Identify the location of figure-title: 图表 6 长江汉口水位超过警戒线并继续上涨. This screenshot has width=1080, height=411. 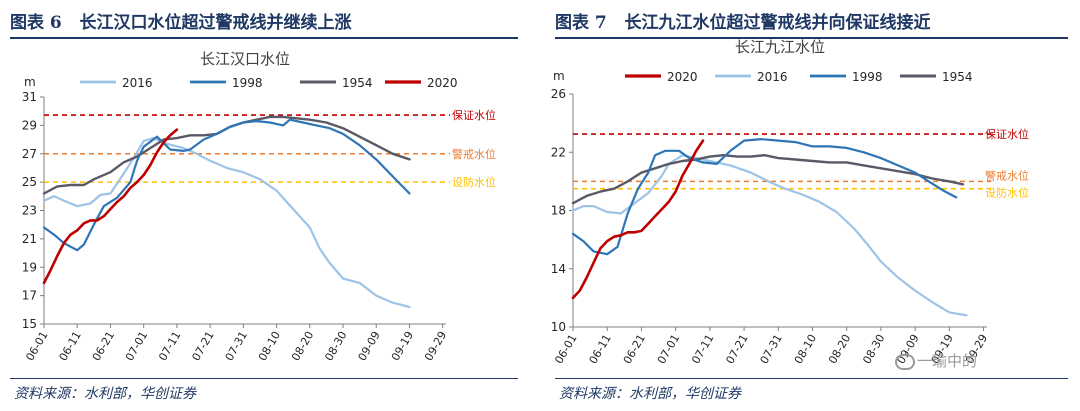
(181, 20).